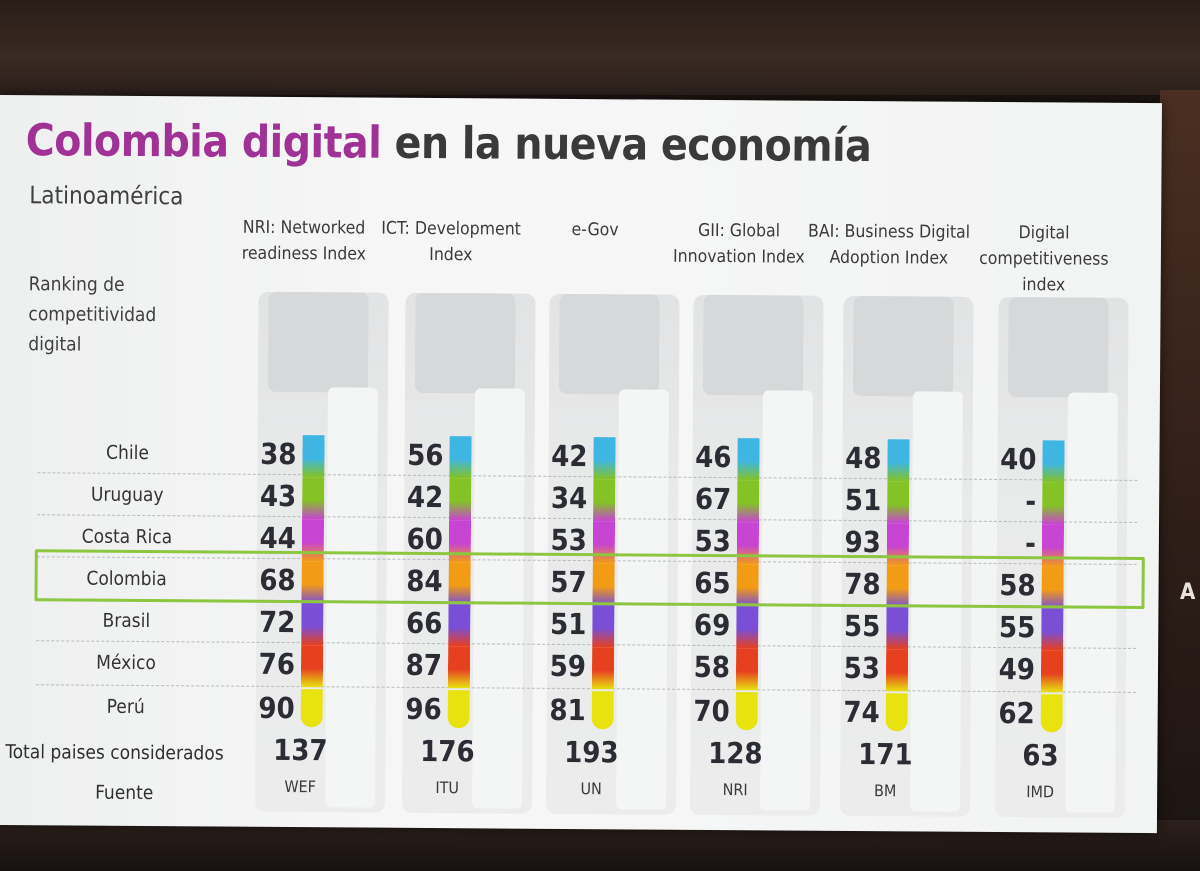  Describe the element at coordinates (1017, 669) in the screenshot. I see `ranking-value: 49` at that location.